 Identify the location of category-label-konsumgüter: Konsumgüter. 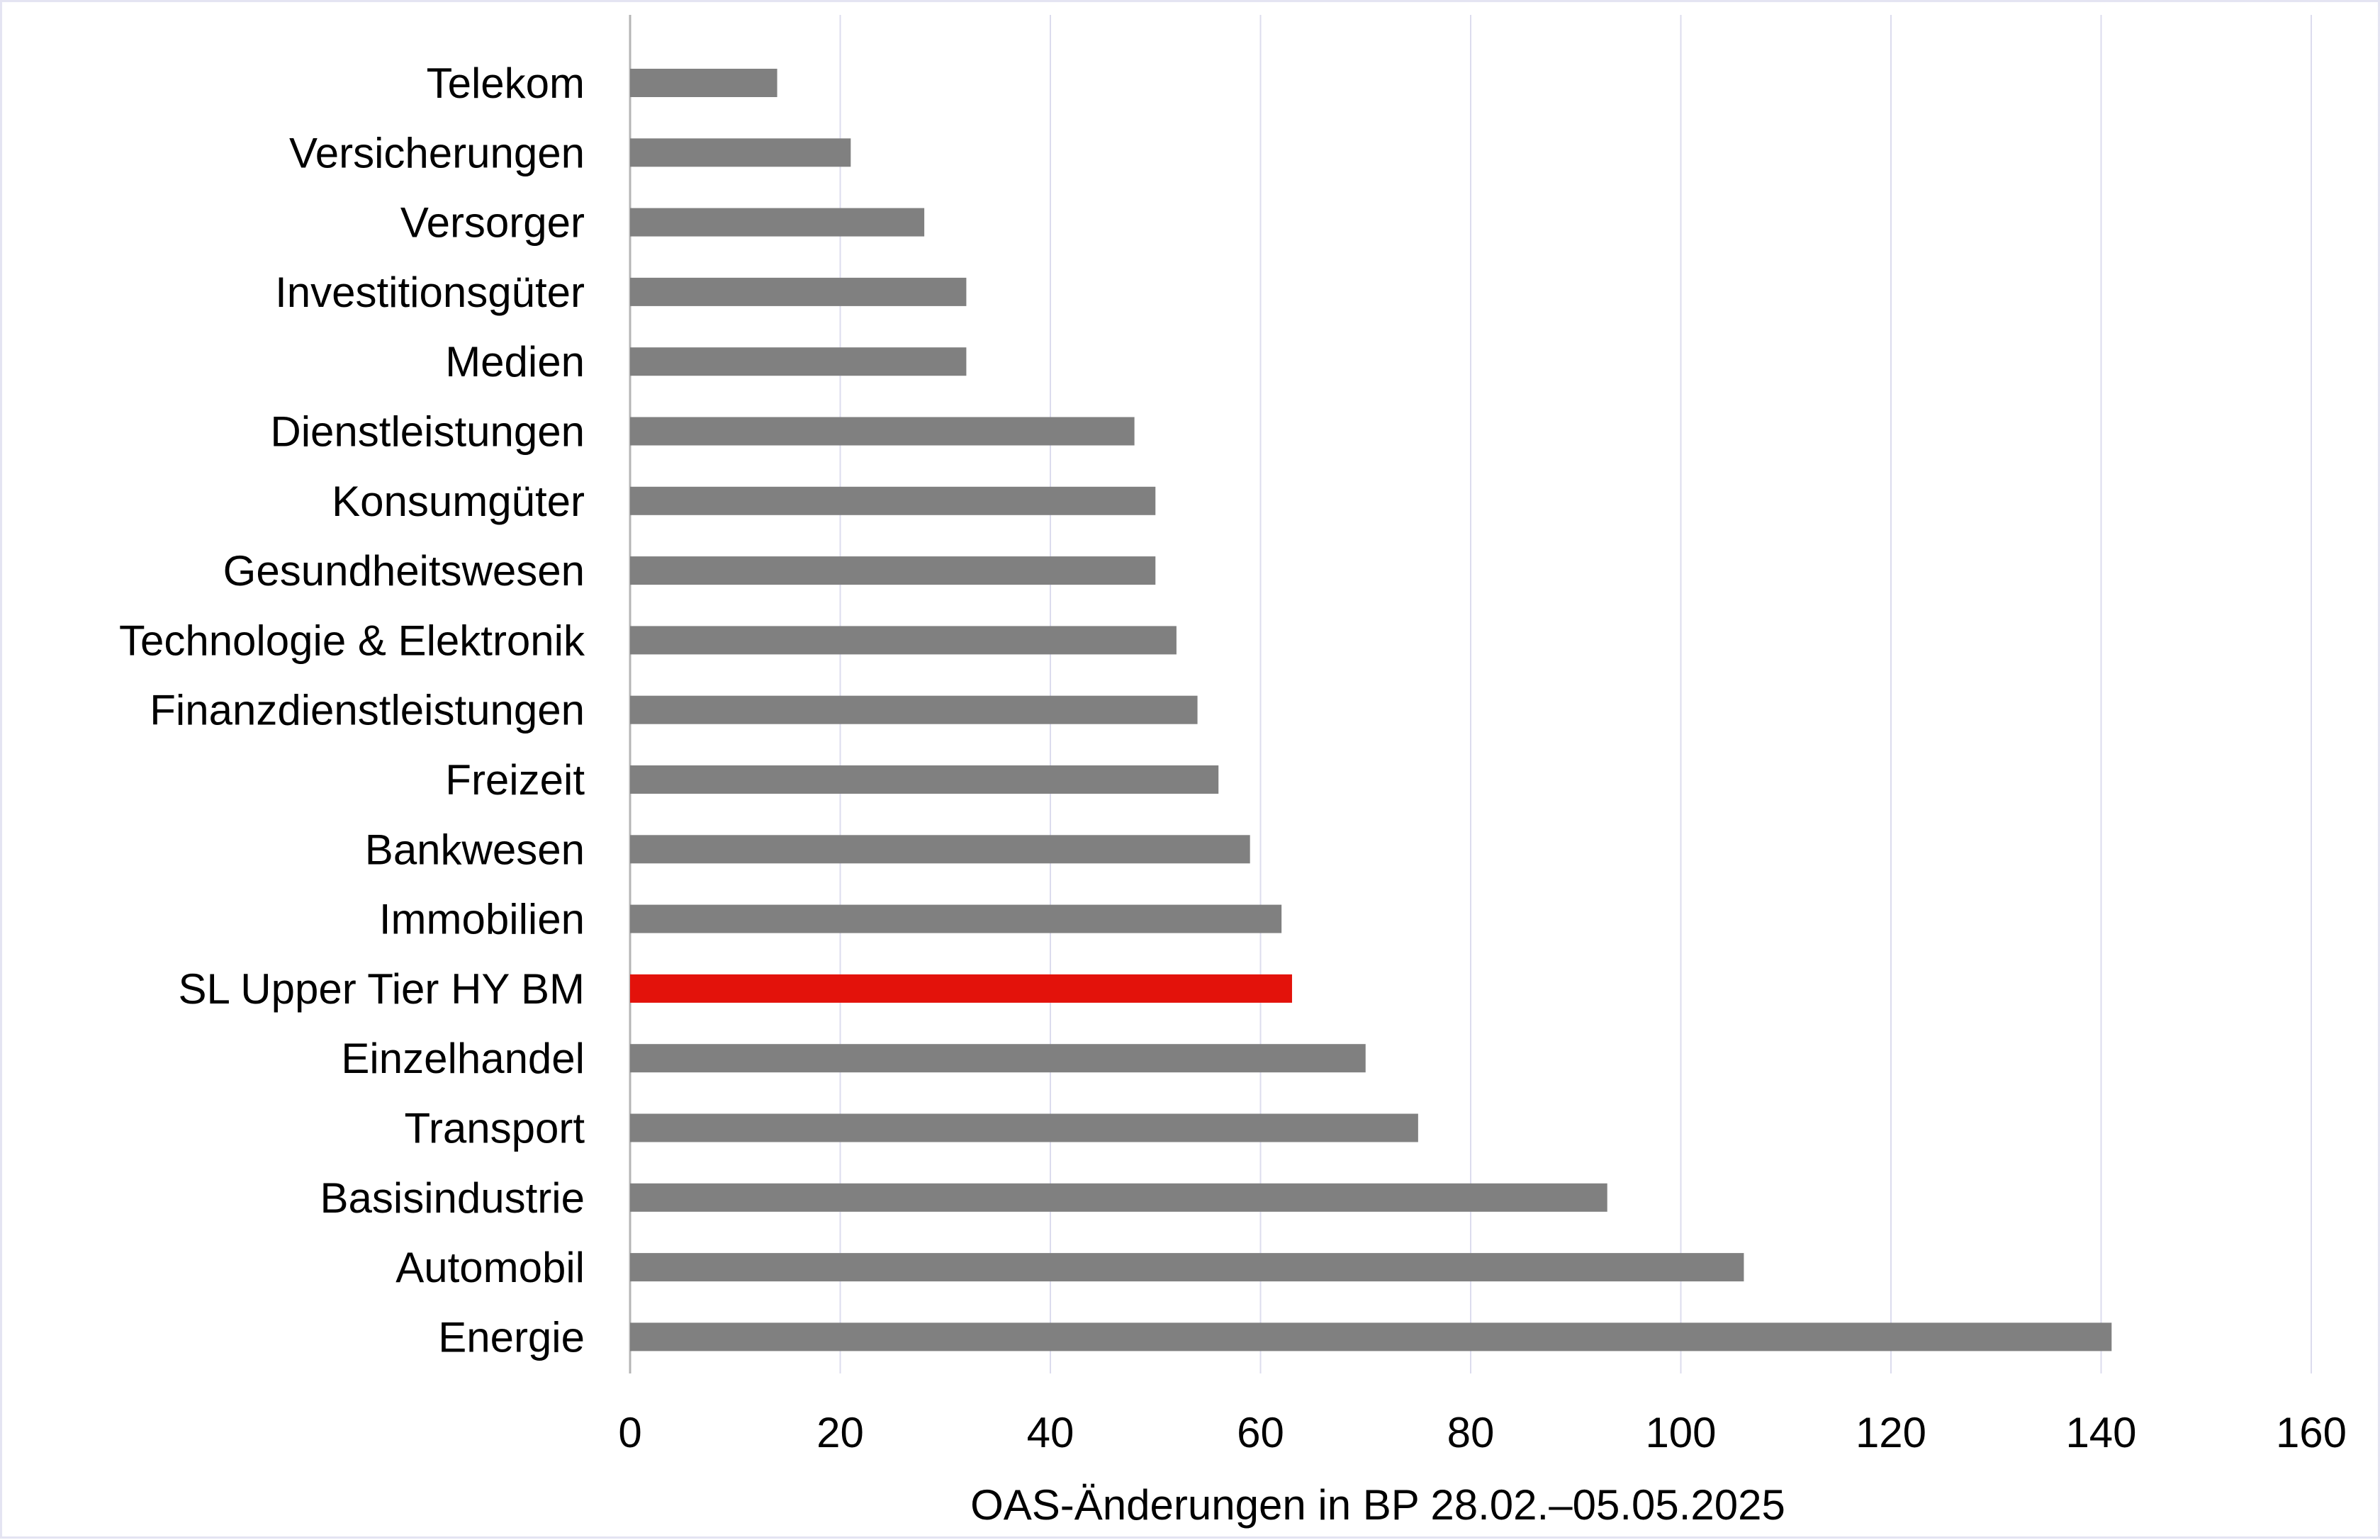
(459, 501).